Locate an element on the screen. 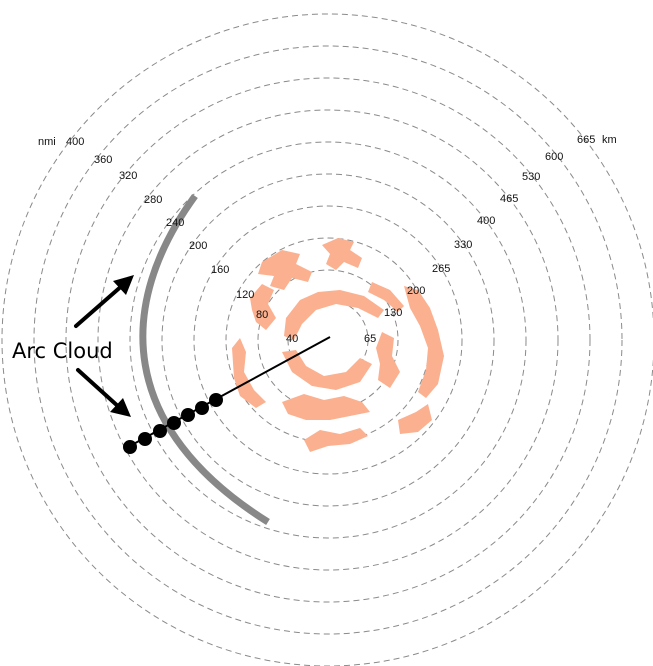 The width and height of the screenshot is (653, 666). dot-chain is located at coordinates (173, 423).